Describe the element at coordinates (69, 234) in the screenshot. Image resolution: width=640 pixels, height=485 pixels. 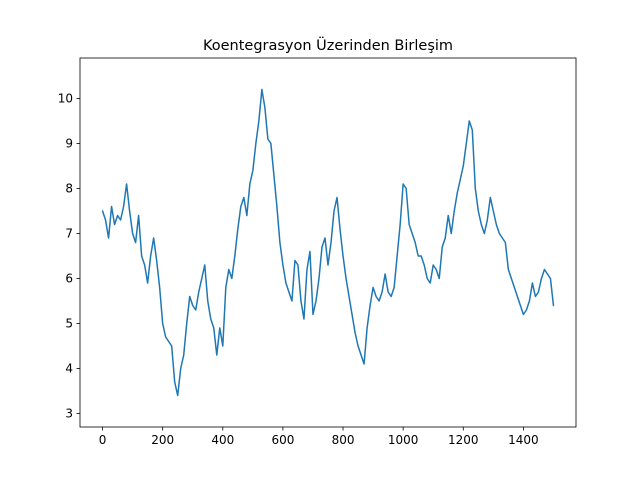
I see `y-tick-label: 7` at that location.